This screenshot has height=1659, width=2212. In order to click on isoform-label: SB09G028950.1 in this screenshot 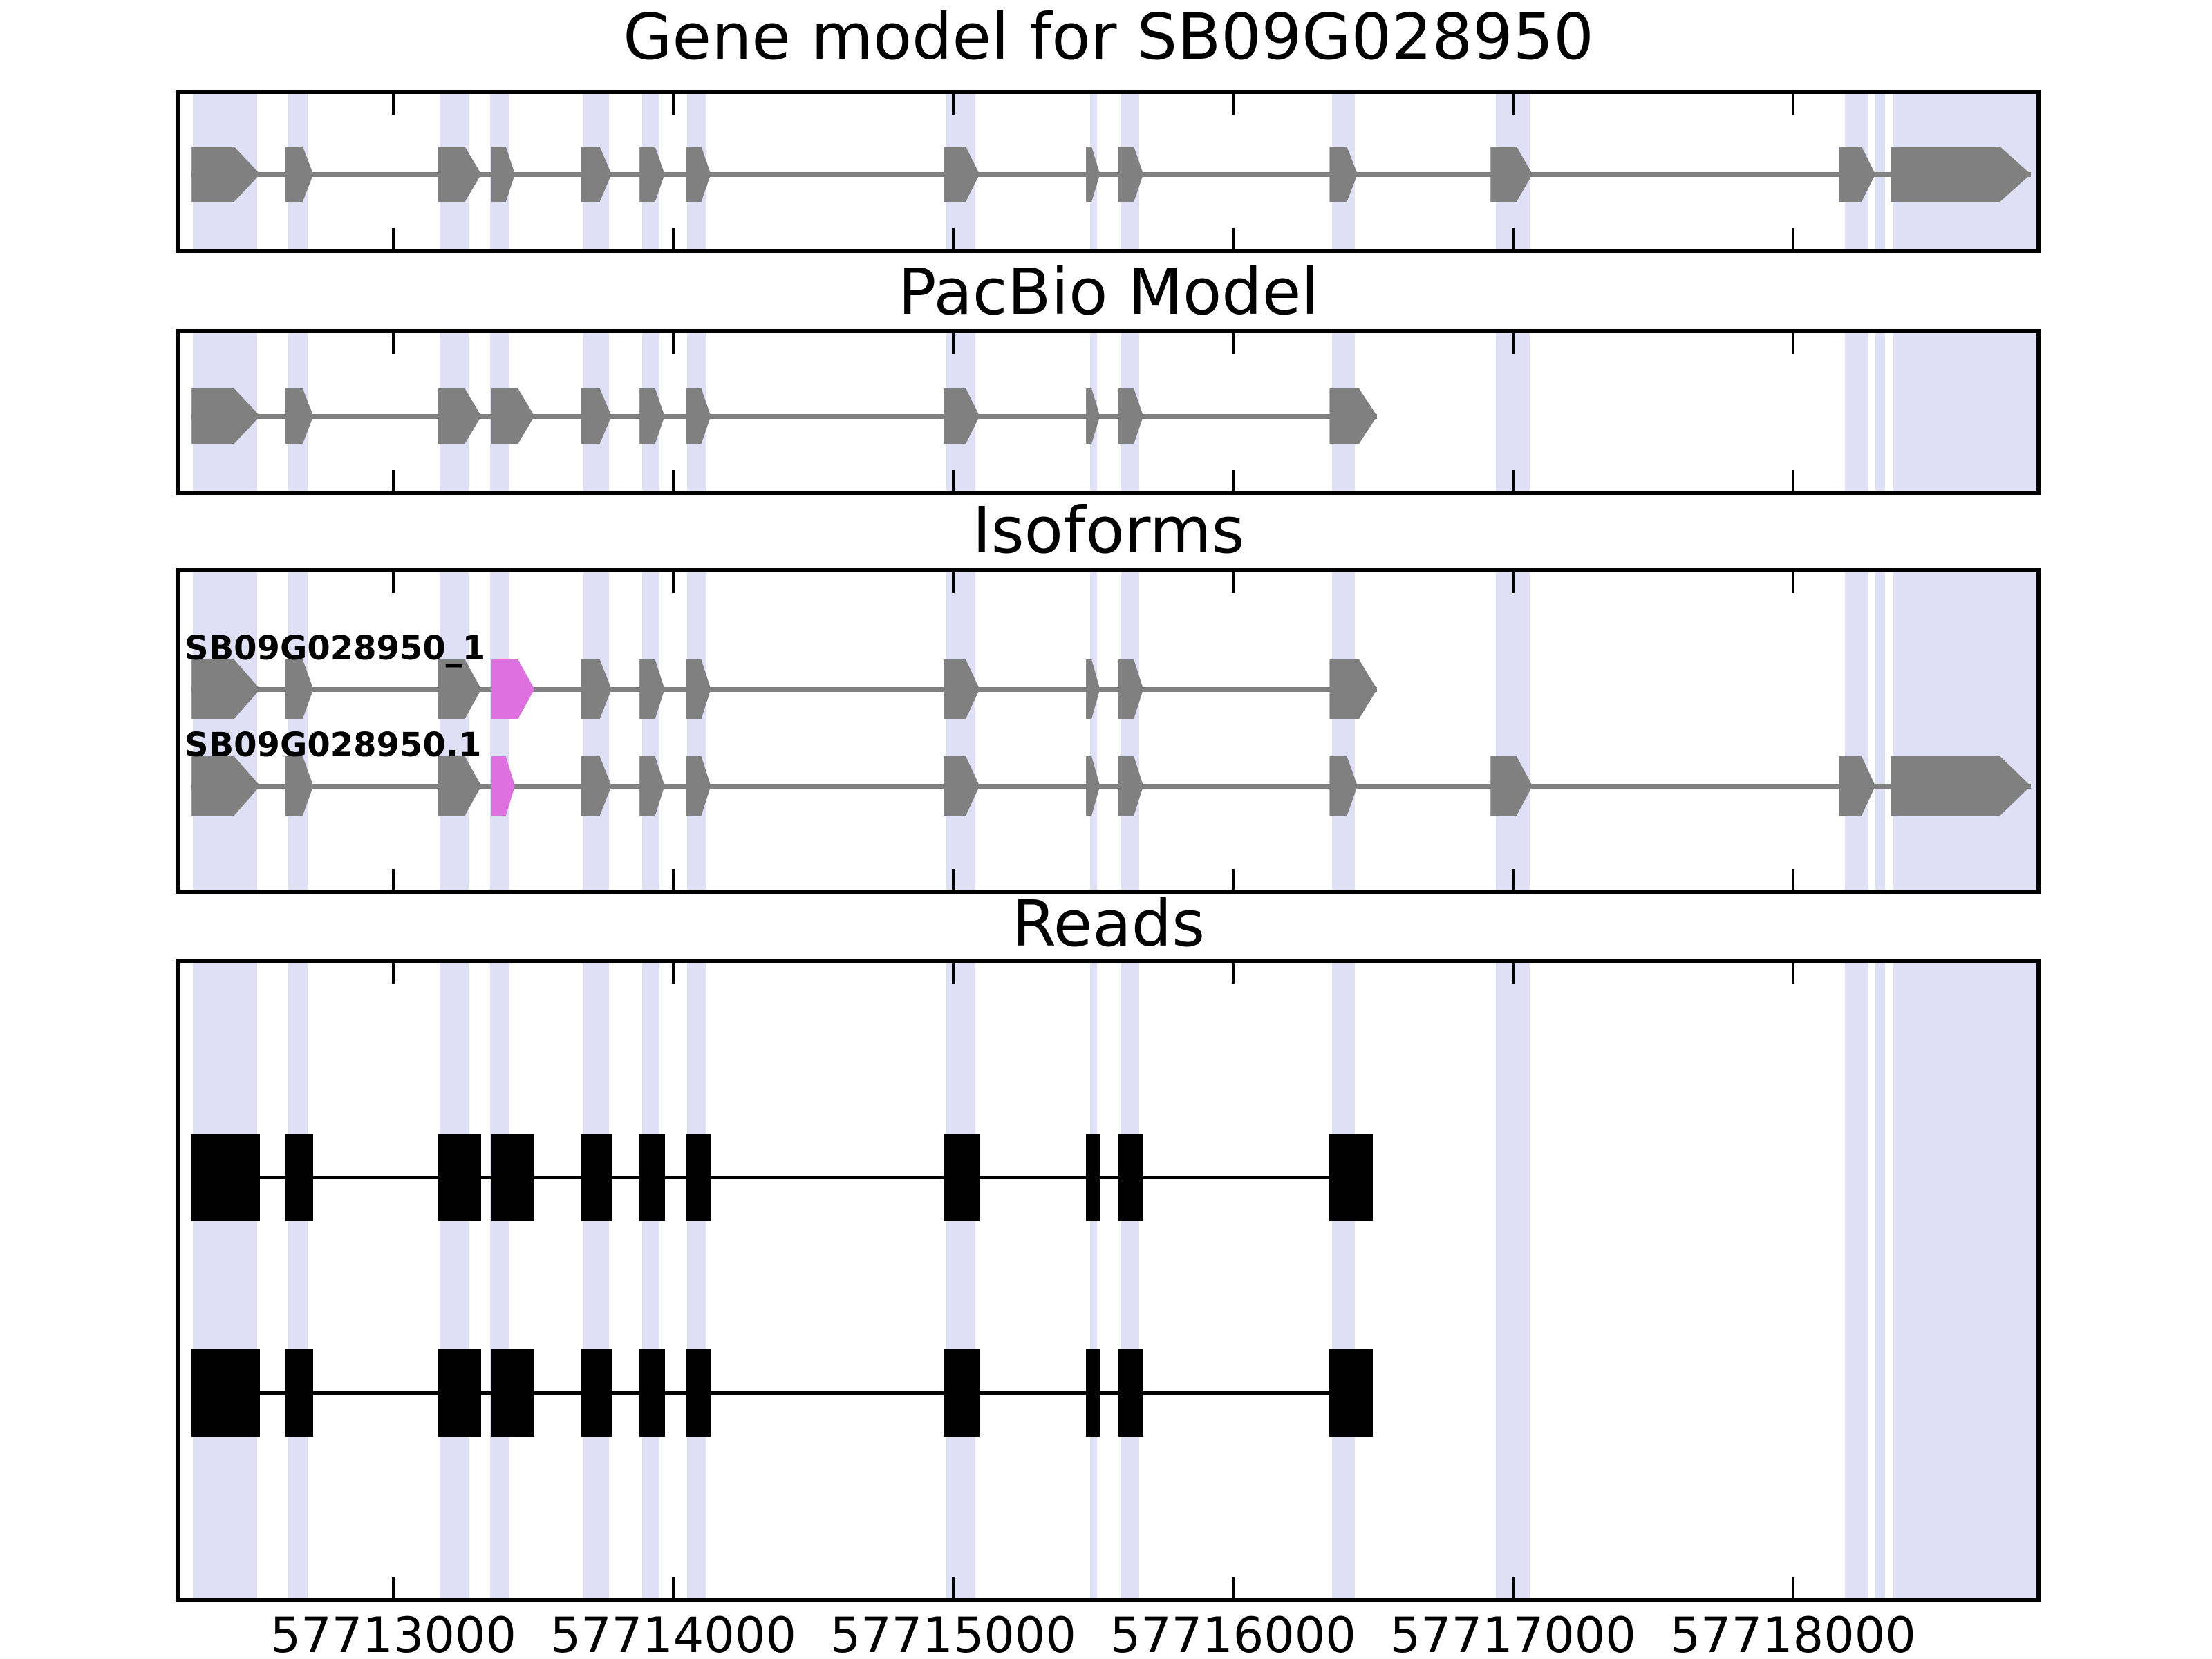, I will do `click(333, 746)`.